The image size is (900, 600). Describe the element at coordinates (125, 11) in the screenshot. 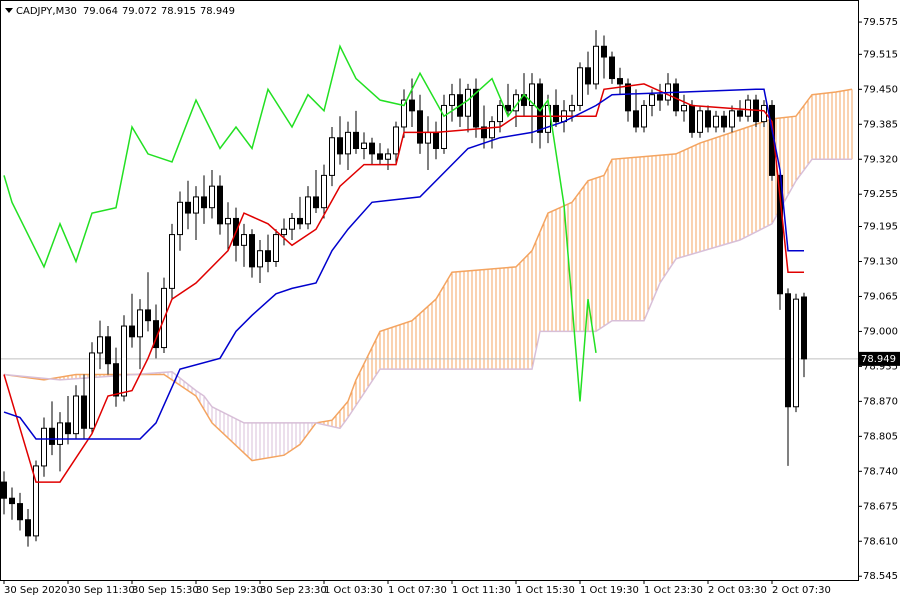

I see `chart-header: CADJPY,M30 79.064 79.072 78.915 78.949` at that location.